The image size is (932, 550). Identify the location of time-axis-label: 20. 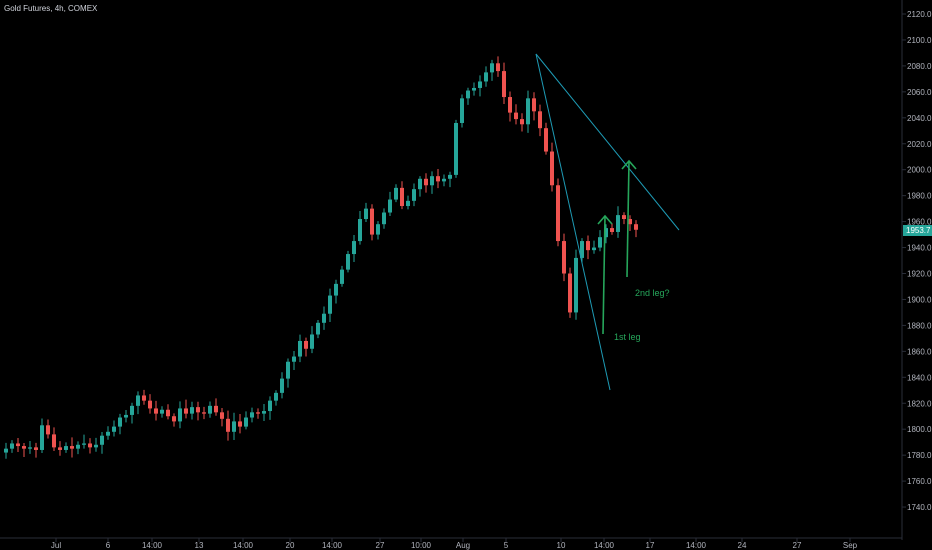
(290, 545).